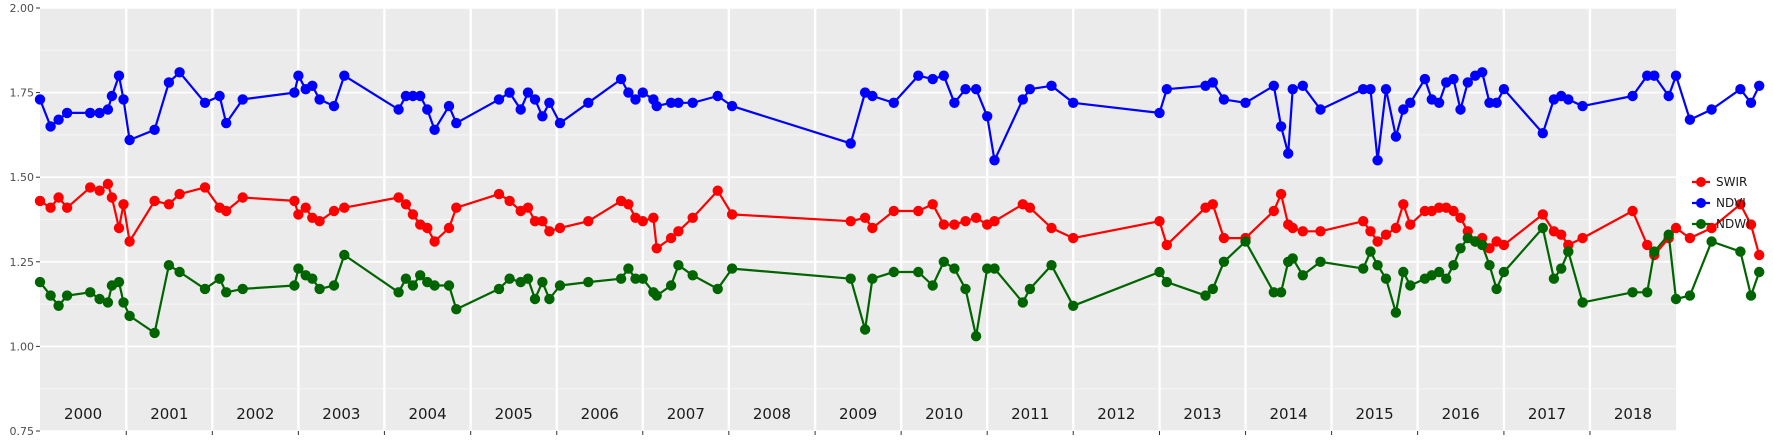 The height and width of the screenshot is (442, 1773). Describe the element at coordinates (22, 8) in the screenshot. I see `y-tick-label: 2.00` at that location.